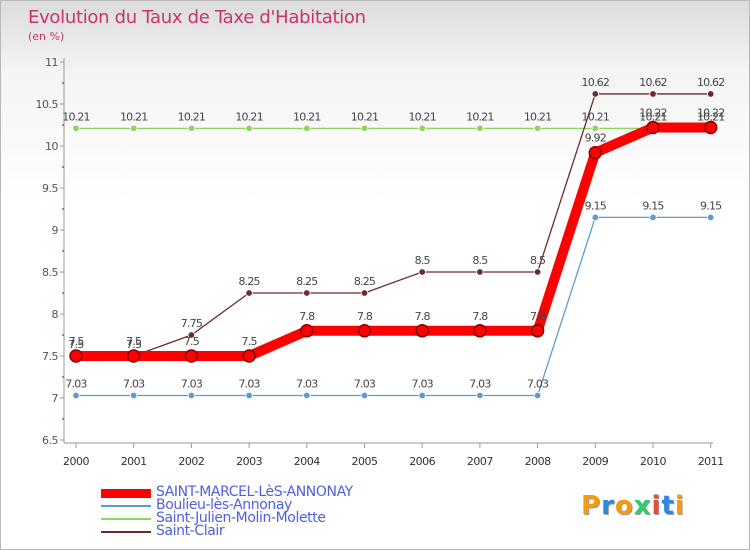 Image resolution: width=750 pixels, height=550 pixels. What do you see at coordinates (538, 461) in the screenshot?
I see `x-tick-label: 2008` at bounding box center [538, 461].